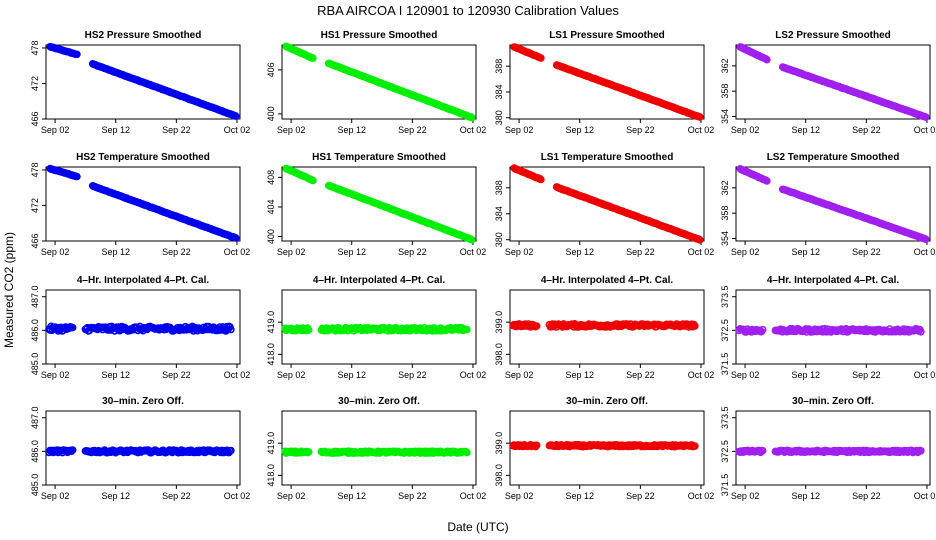 Image resolution: width=936 pixels, height=540 pixels. What do you see at coordinates (379, 157) in the screenshot?
I see `panel-title: HS1 Temperature Smoothed` at bounding box center [379, 157].